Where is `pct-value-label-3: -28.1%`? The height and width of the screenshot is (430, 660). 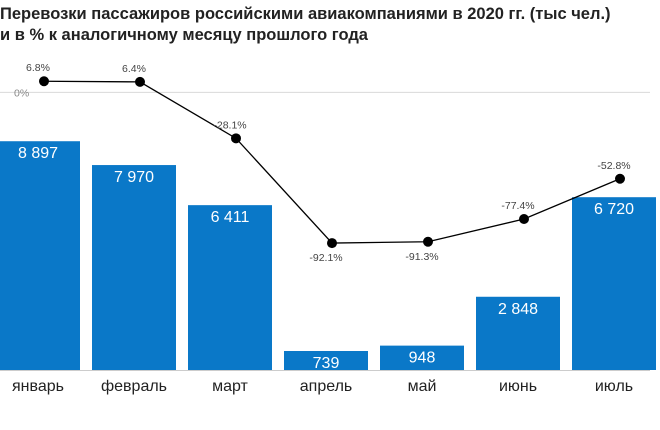 pct-value-label-3: -28.1% is located at coordinates (229, 125).